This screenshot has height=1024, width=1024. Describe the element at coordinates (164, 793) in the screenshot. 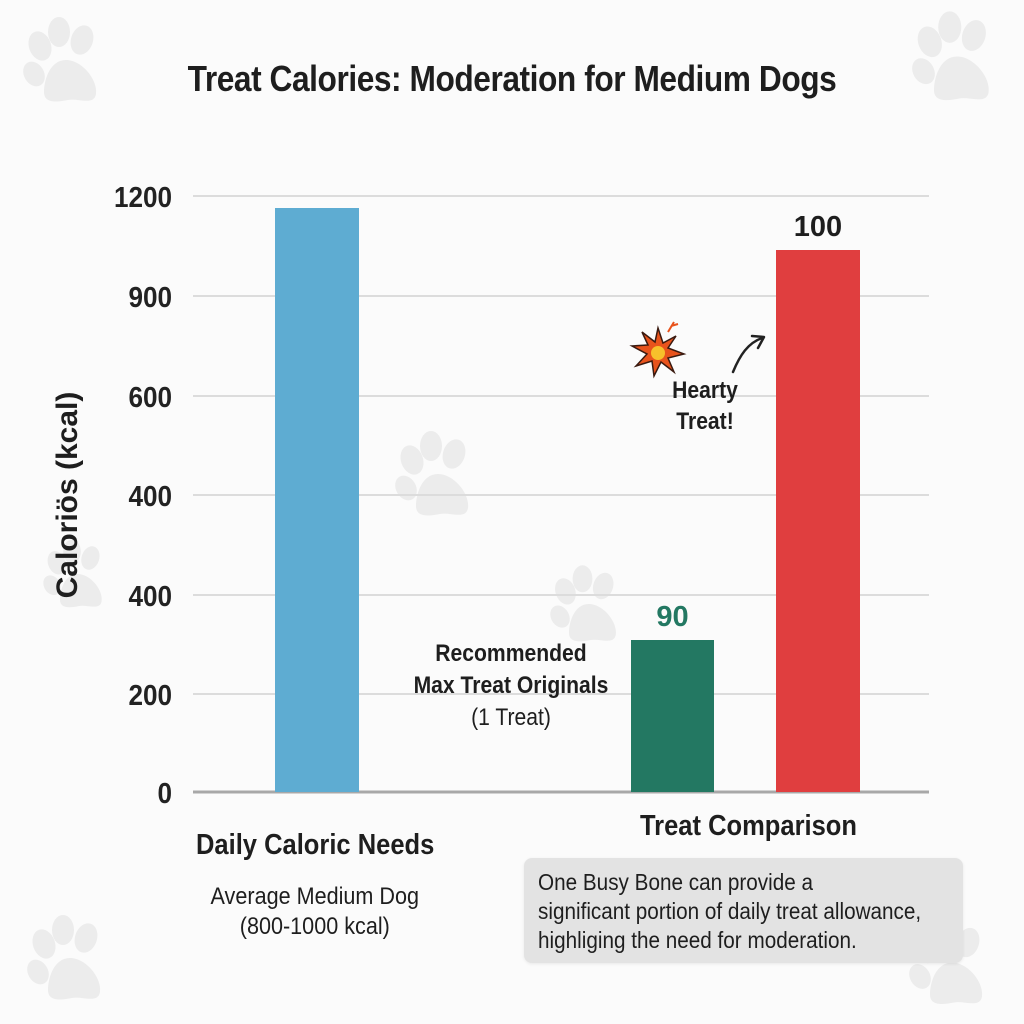

I see `y-tick-label: 0` at that location.